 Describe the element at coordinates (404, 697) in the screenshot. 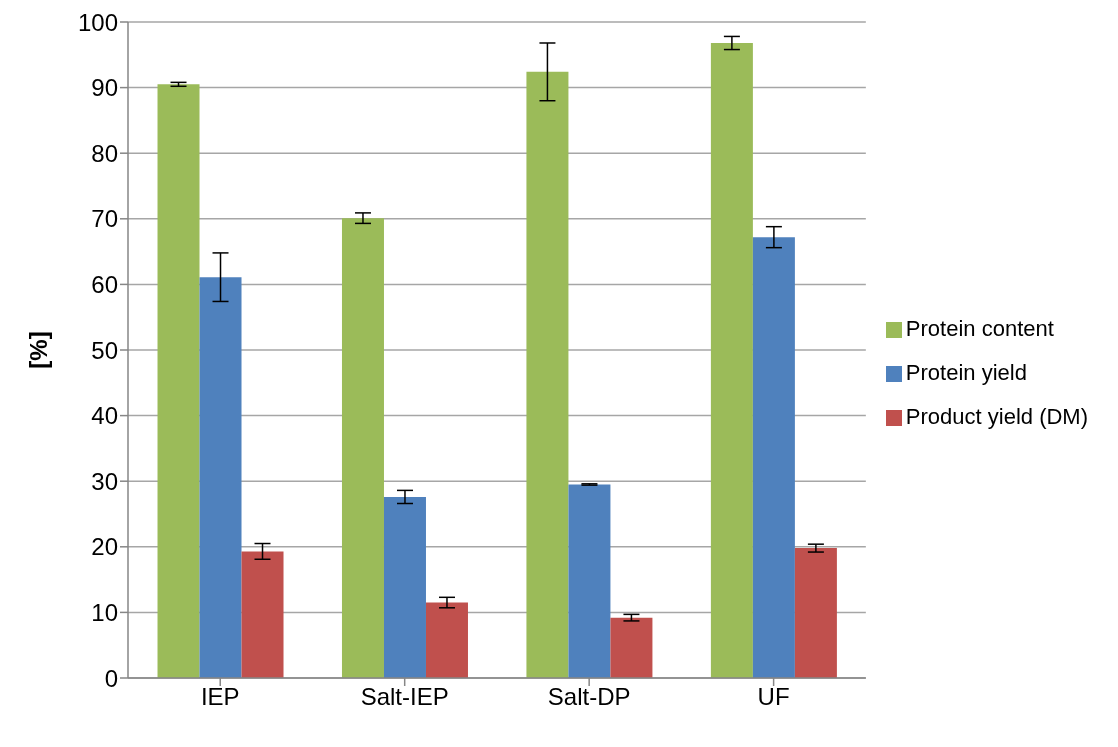

I see `x-tick-label: Salt-IEP` at that location.